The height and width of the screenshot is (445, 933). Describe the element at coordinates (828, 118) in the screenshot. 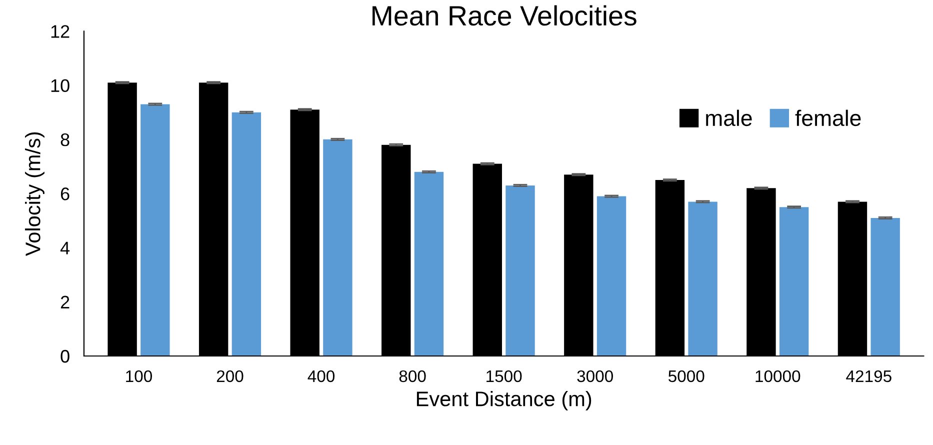

I see `legend-label: female` at that location.